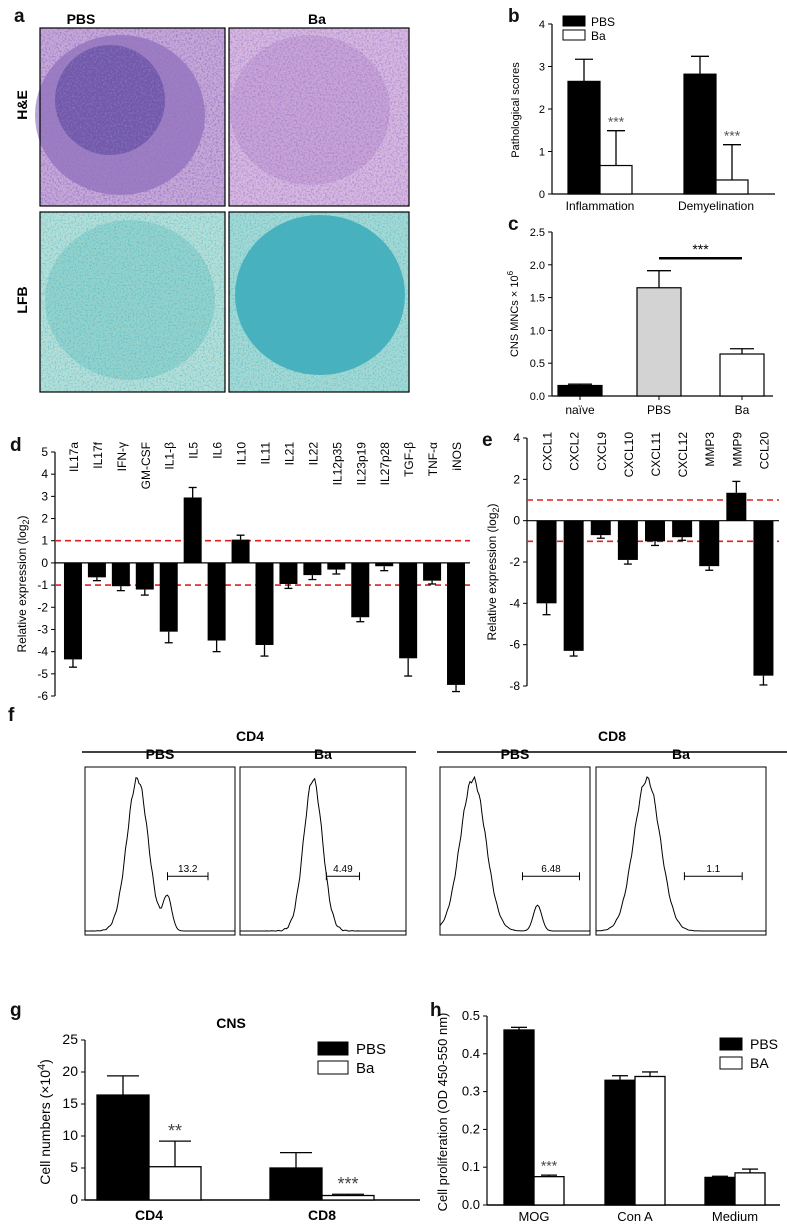 This screenshot has width=787, height=1224. What do you see at coordinates (683, 455) in the screenshot?
I see `category-label: CXCL12` at bounding box center [683, 455].